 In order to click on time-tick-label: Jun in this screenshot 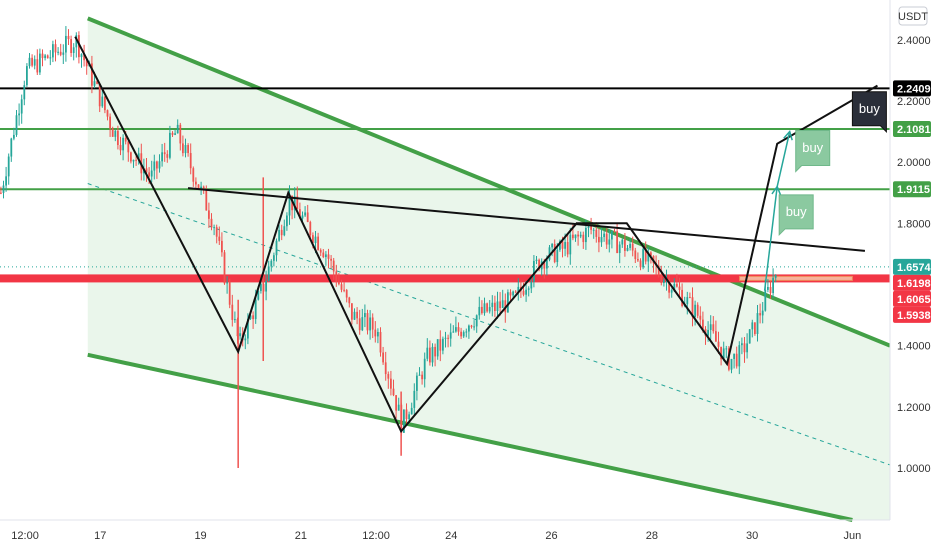, I will do `click(853, 536)`.